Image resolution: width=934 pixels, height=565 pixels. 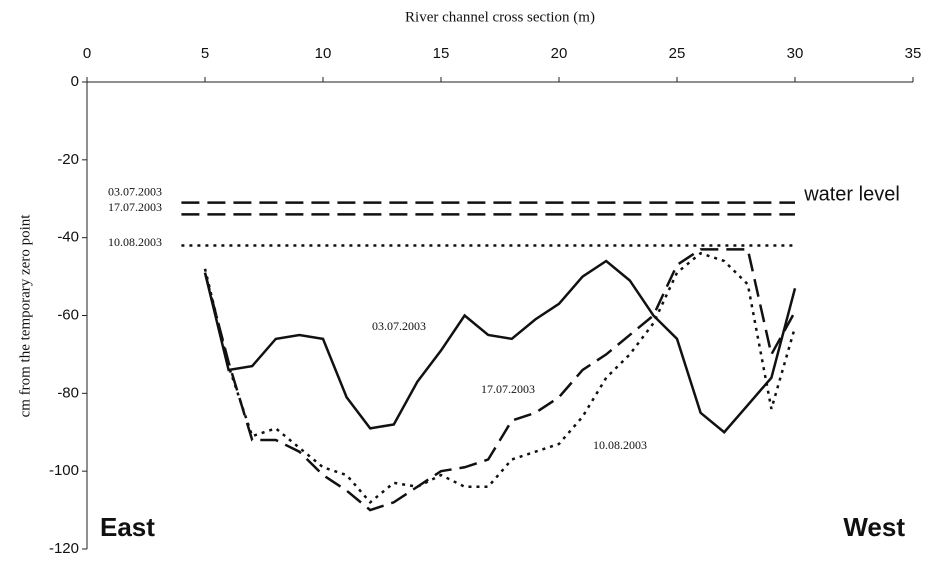 What do you see at coordinates (399, 326) in the screenshot?
I see `series-label: 03.07.2003` at bounding box center [399, 326].